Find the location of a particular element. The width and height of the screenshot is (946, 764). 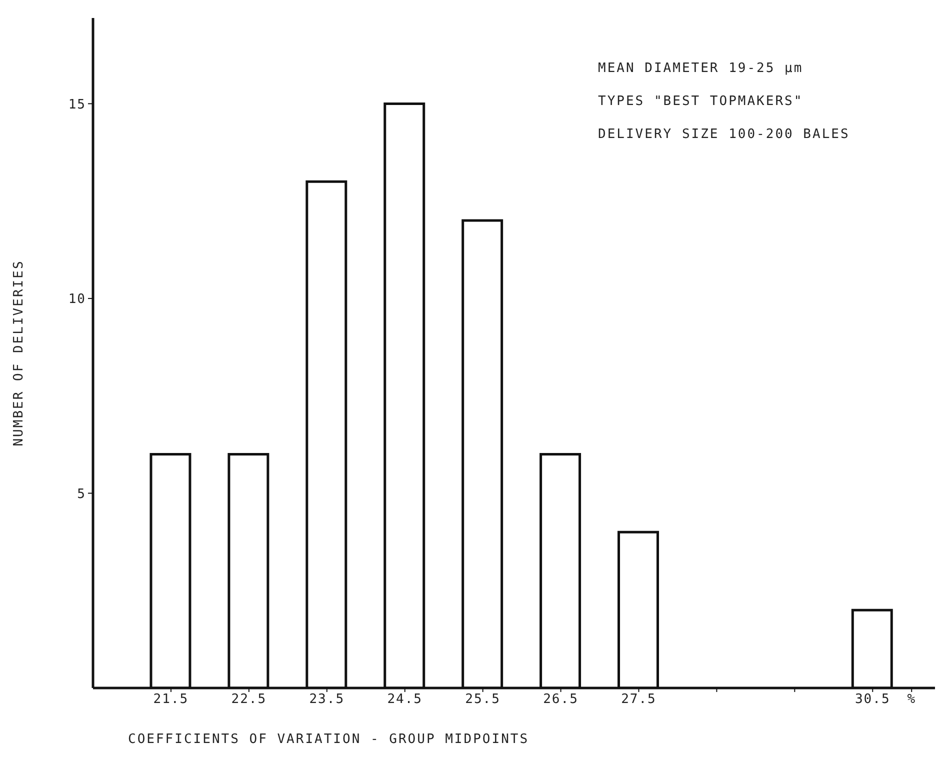

x-tick-label: 30.5 is located at coordinates (872, 700).